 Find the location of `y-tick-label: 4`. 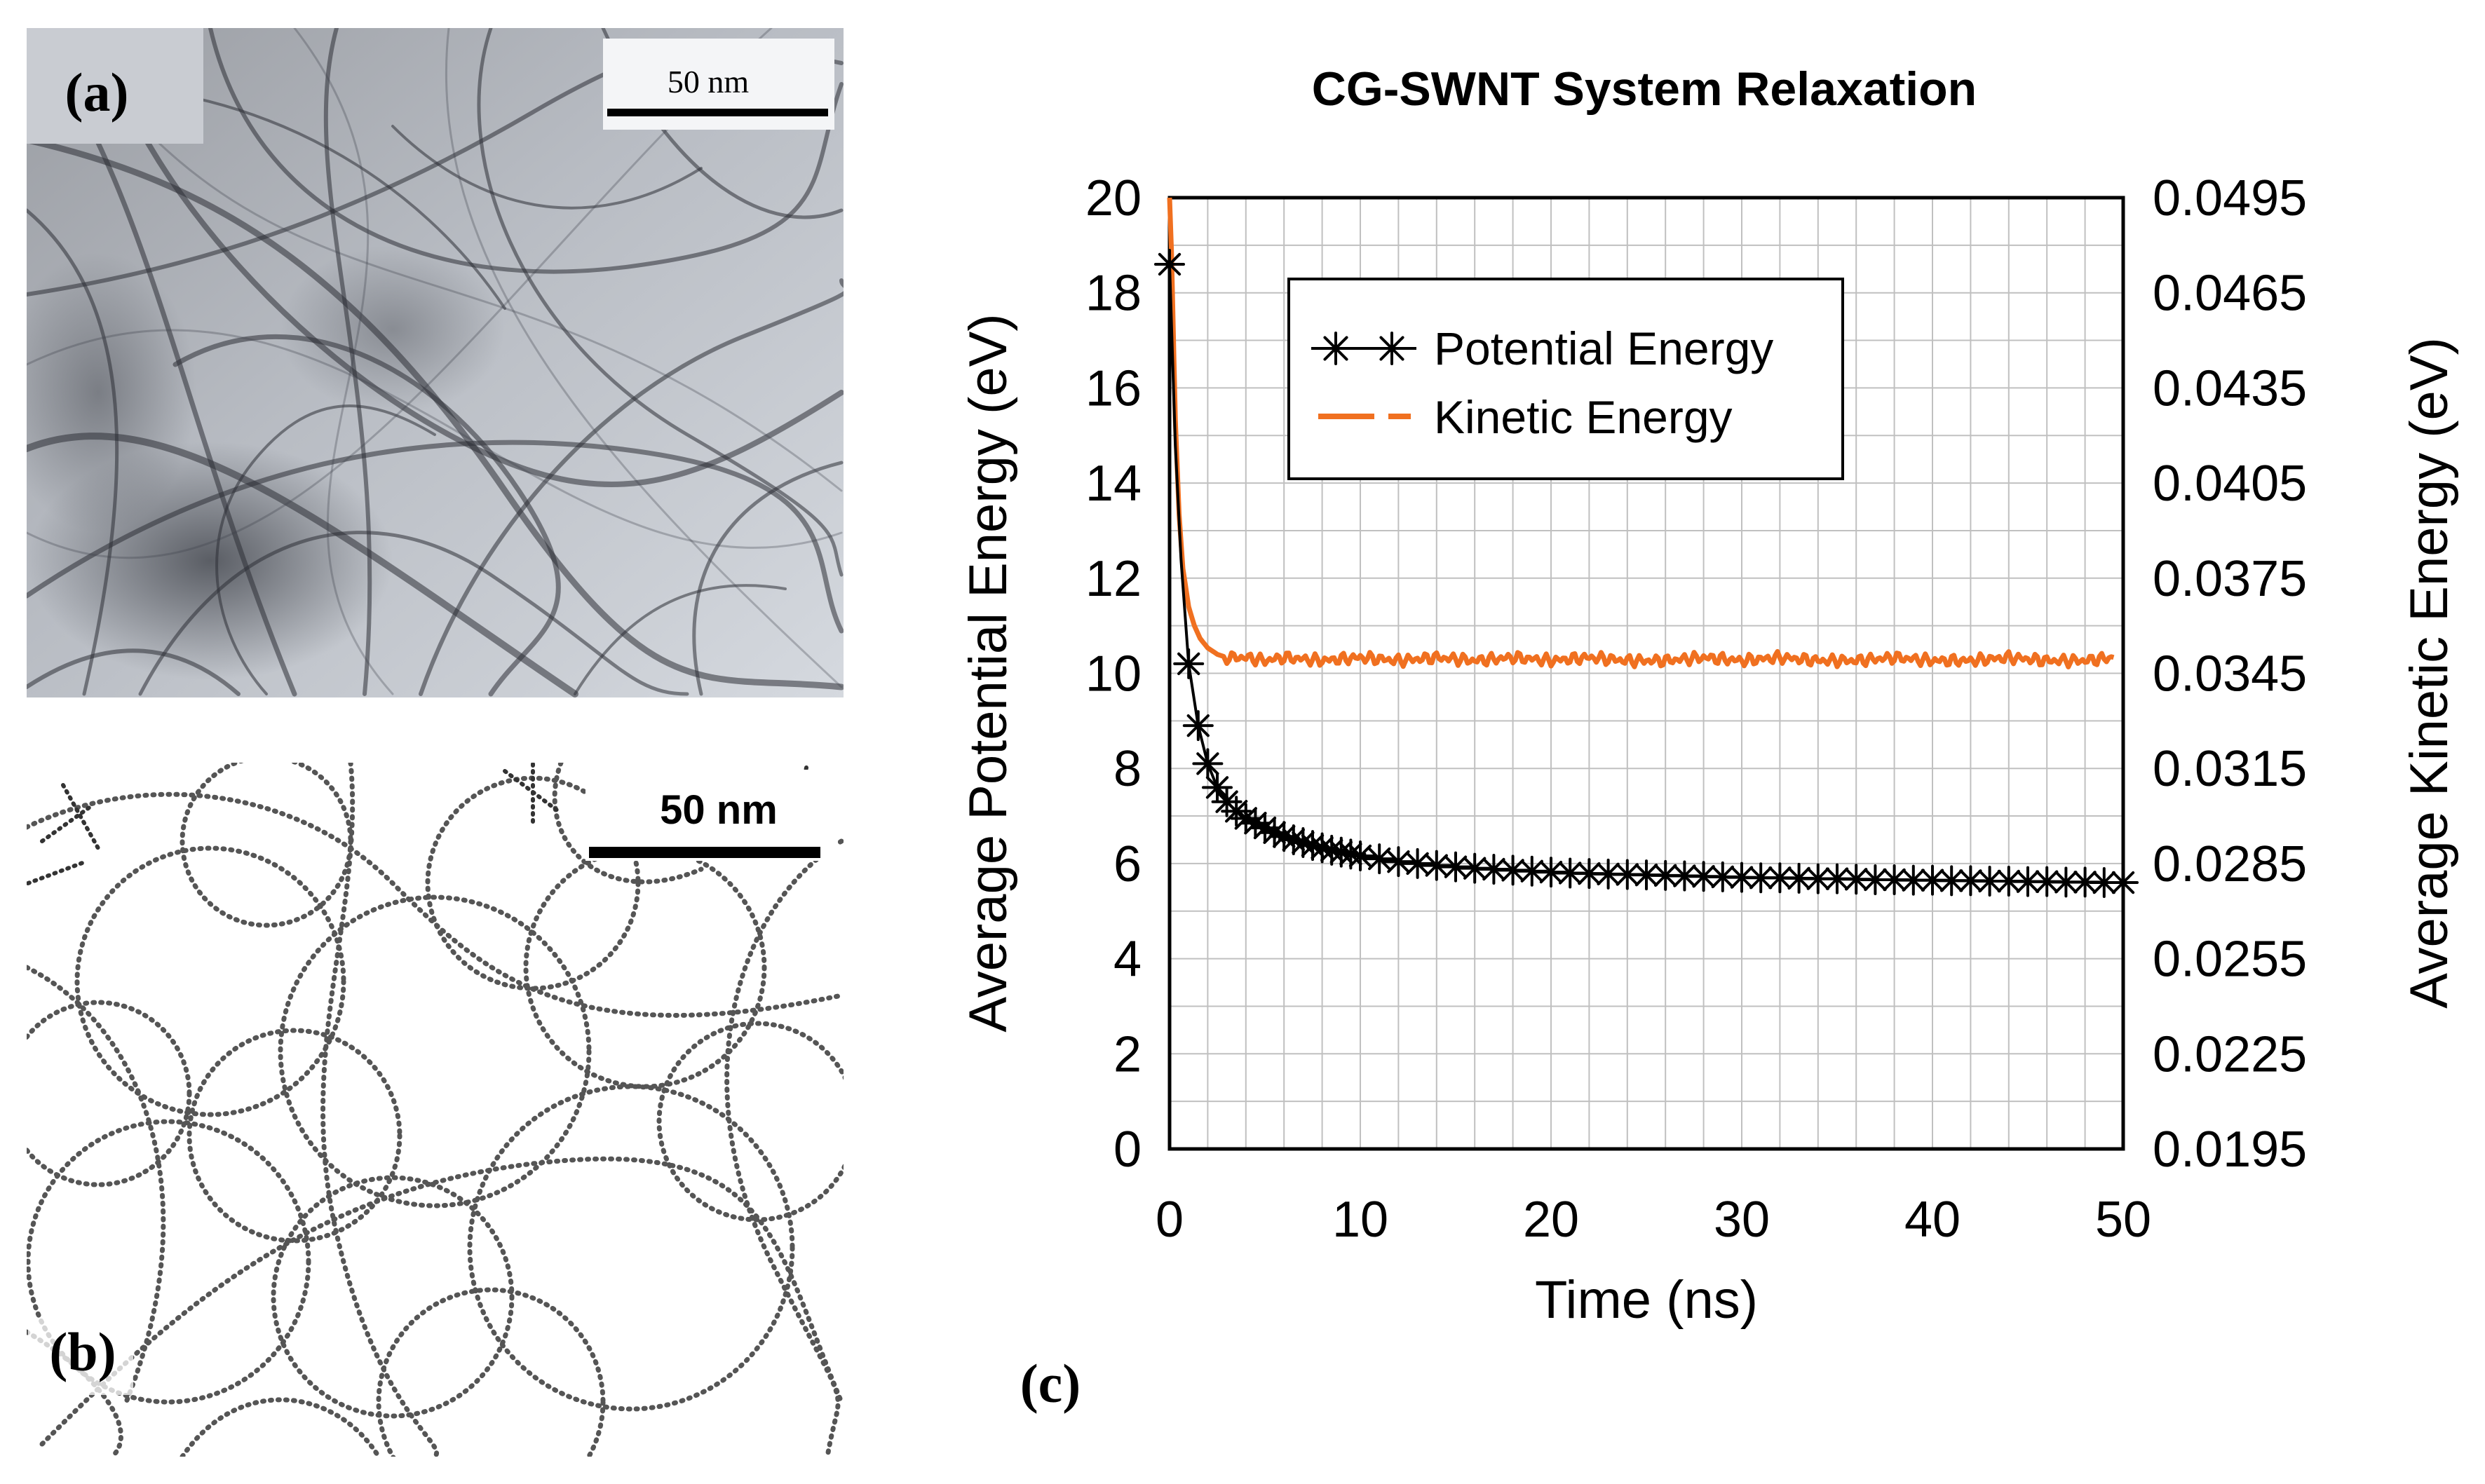

y-tick-label: 4 is located at coordinates (1127, 960).